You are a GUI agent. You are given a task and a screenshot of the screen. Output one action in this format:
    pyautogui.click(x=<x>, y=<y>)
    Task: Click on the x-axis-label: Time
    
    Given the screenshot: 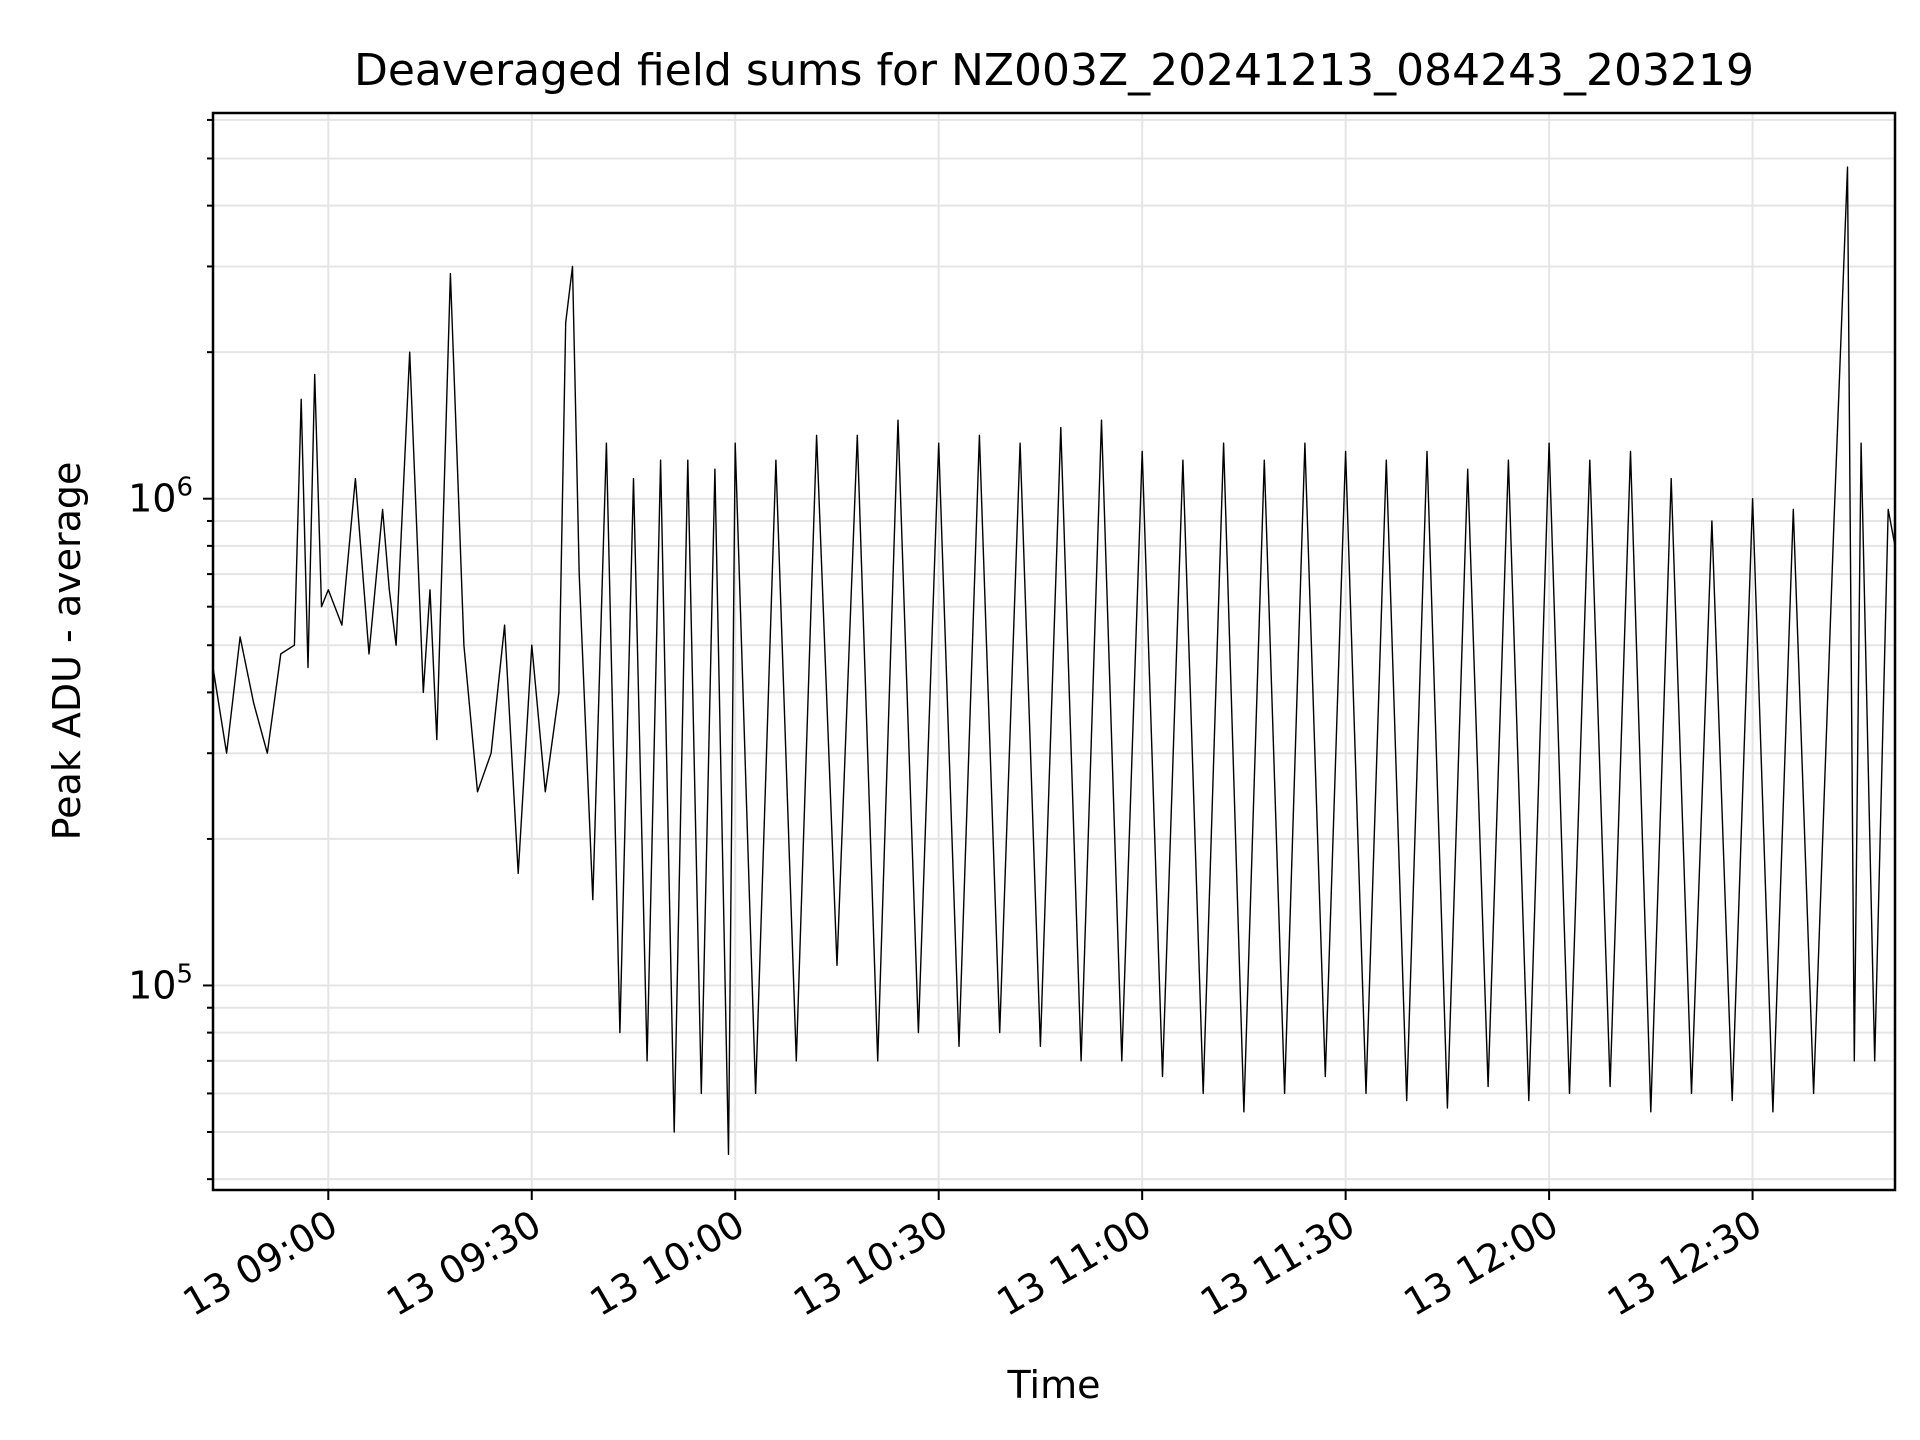 What is the action you would take?
    pyautogui.click(x=1054, y=1385)
    